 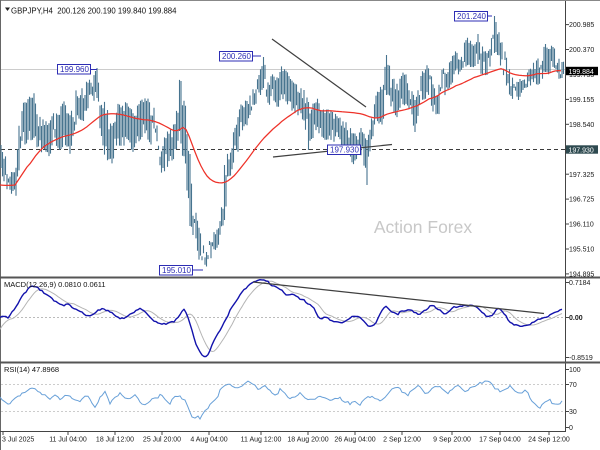 What do you see at coordinates (500, 440) in the screenshot?
I see `svg-text: 17 Sep 04:00` at bounding box center [500, 440].